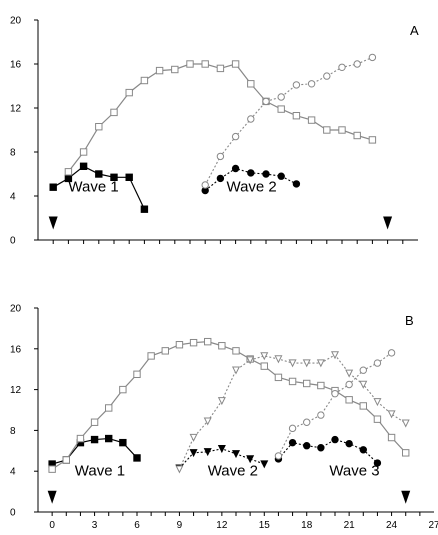  What do you see at coordinates (16, 21) in the screenshot?
I see `y-tick-label: 20` at bounding box center [16, 21].